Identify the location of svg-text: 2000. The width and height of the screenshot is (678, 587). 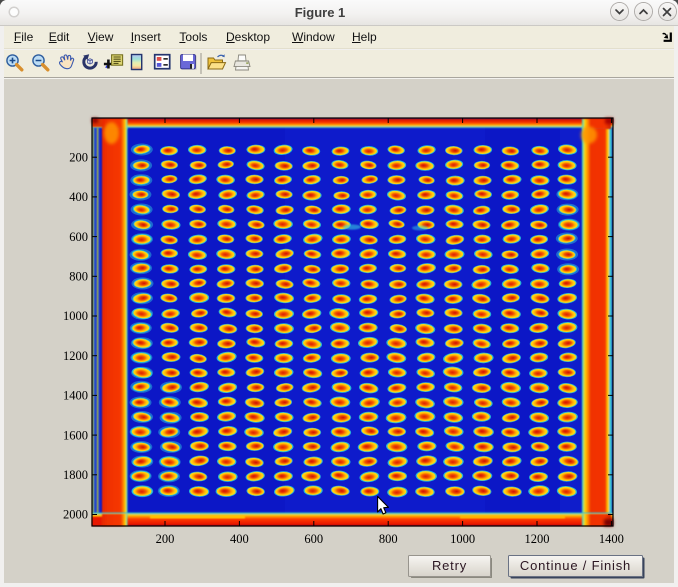
(75, 515).